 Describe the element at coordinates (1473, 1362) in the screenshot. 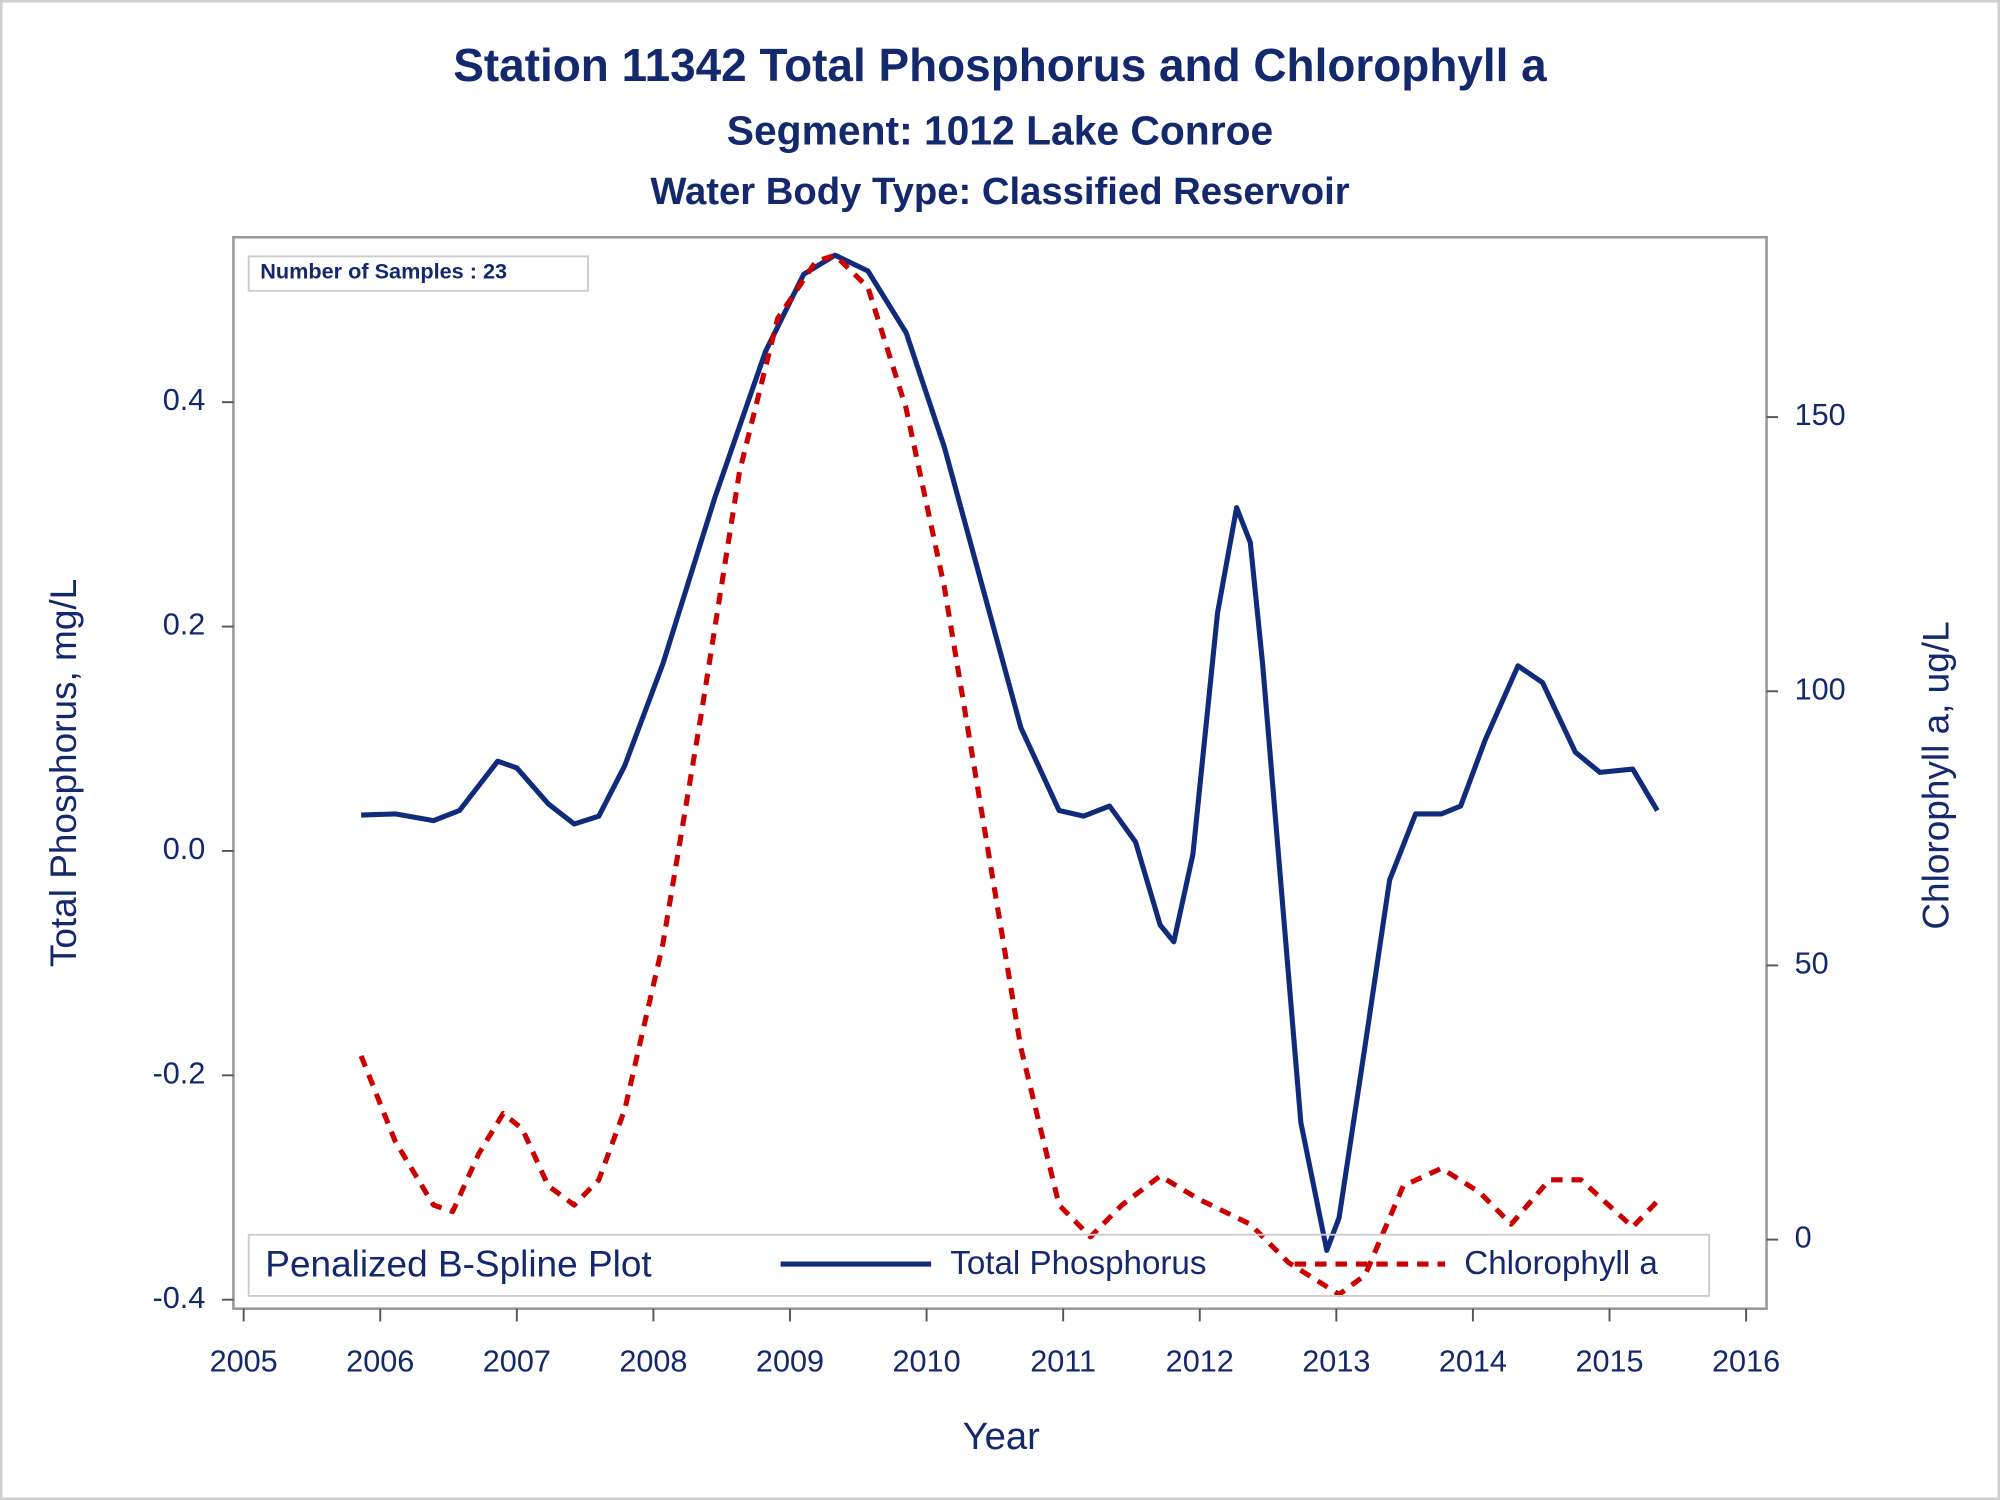

I see `x-tick-label: 2014` at that location.